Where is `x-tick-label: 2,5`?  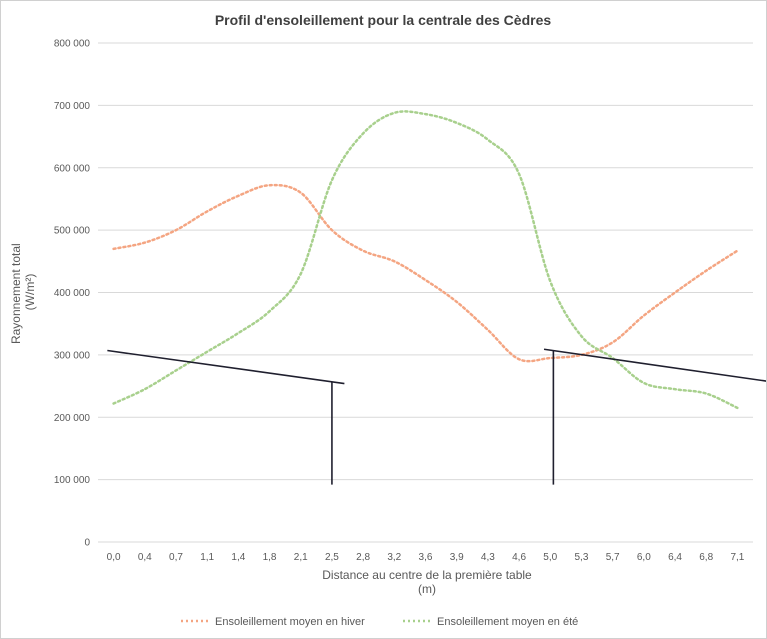 x-tick-label: 2,5 is located at coordinates (332, 557).